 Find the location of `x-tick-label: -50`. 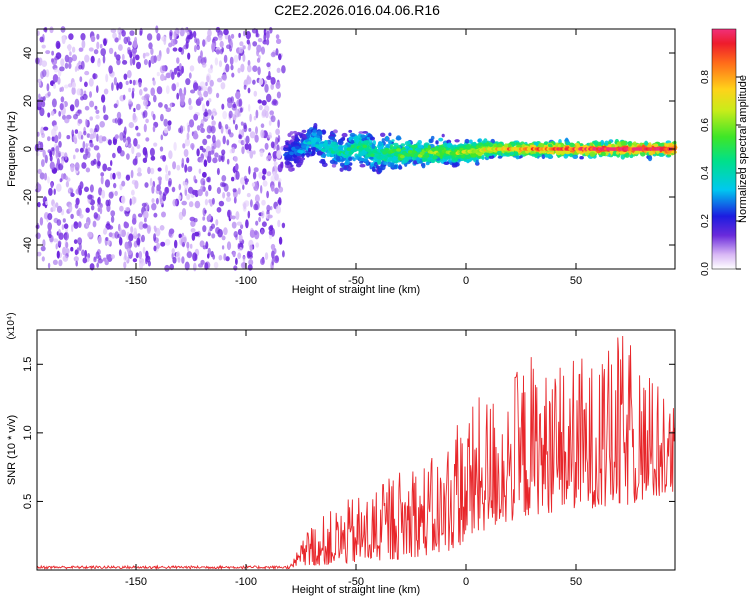

x-tick-label: -50 is located at coordinates (356, 582).